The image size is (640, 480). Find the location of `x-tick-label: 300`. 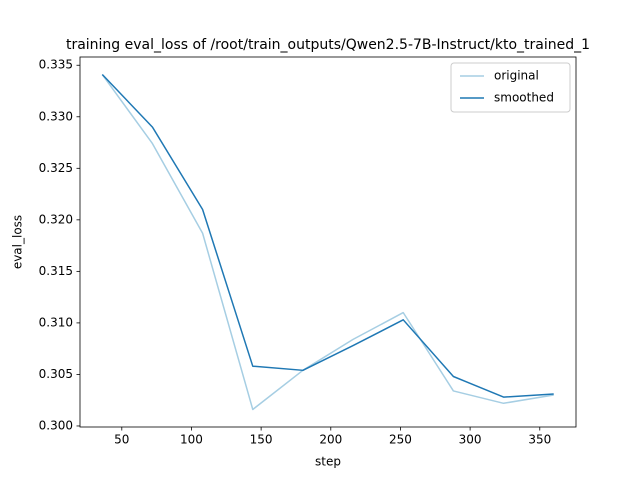

x-tick-label: 300 is located at coordinates (470, 440).